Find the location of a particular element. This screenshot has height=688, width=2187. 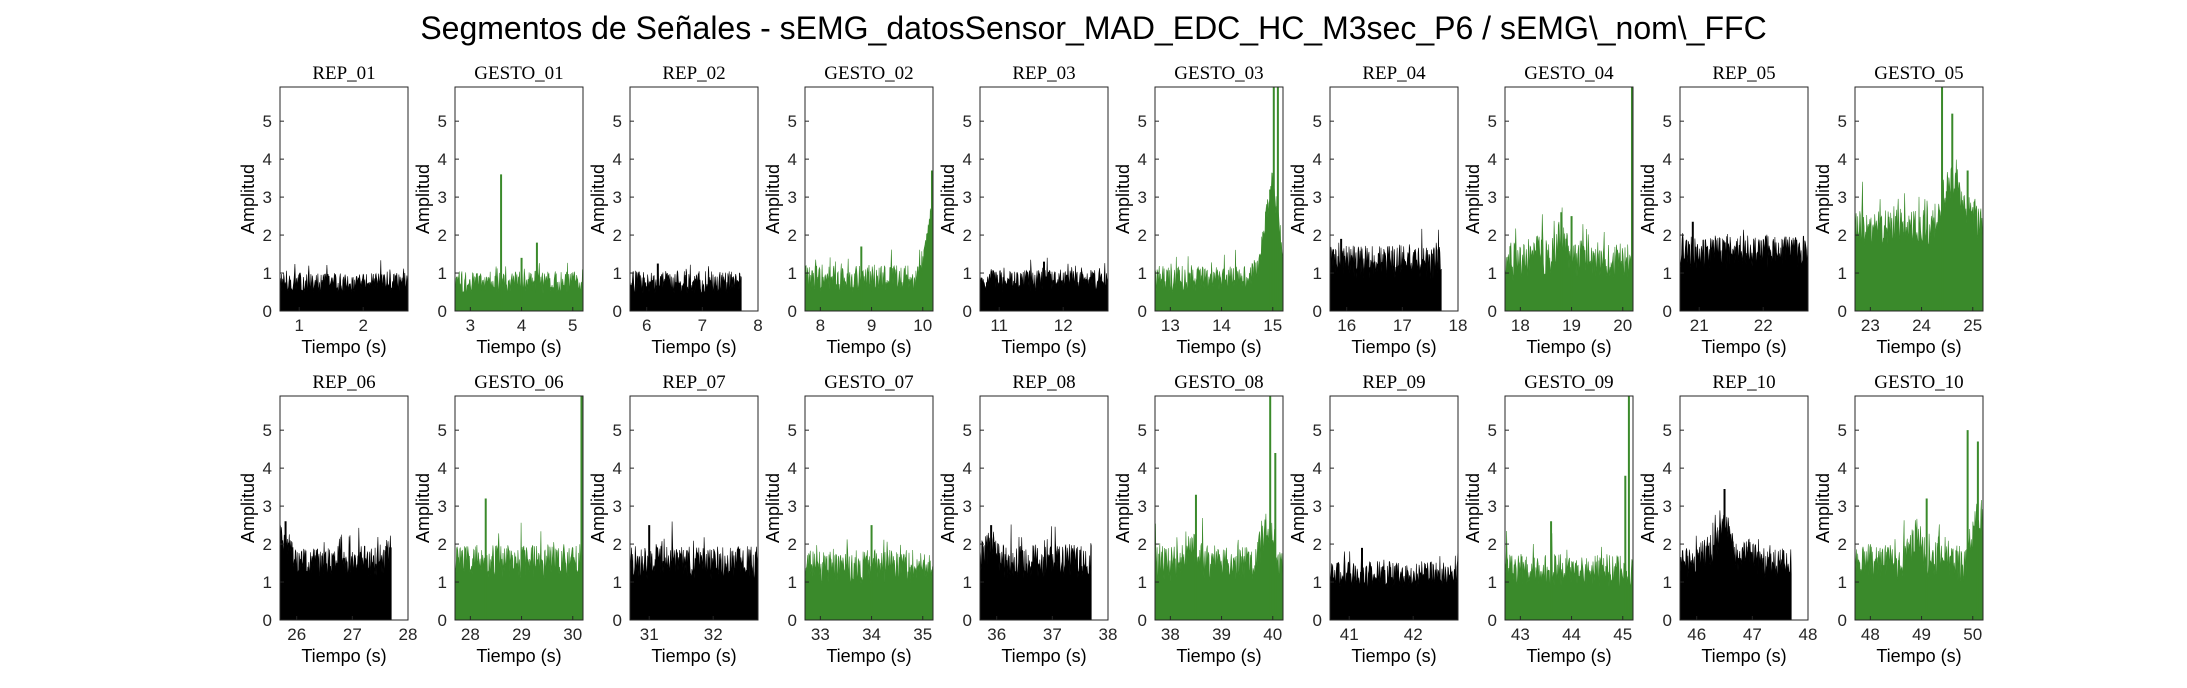

x-tick-label: 15 is located at coordinates (1272, 325).